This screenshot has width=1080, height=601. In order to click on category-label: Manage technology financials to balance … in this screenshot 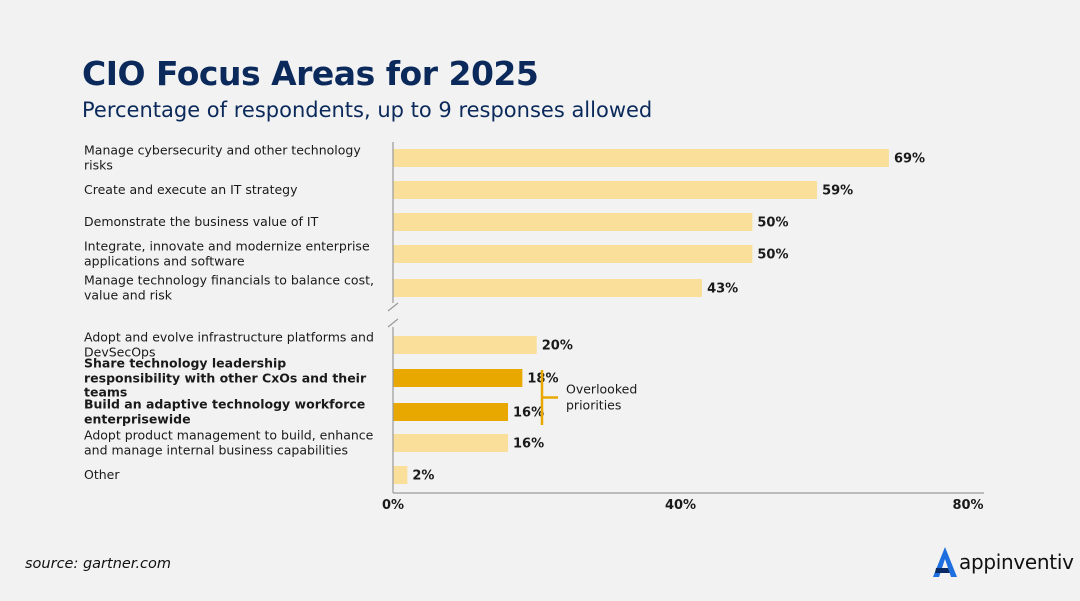, I will do `click(229, 287)`.